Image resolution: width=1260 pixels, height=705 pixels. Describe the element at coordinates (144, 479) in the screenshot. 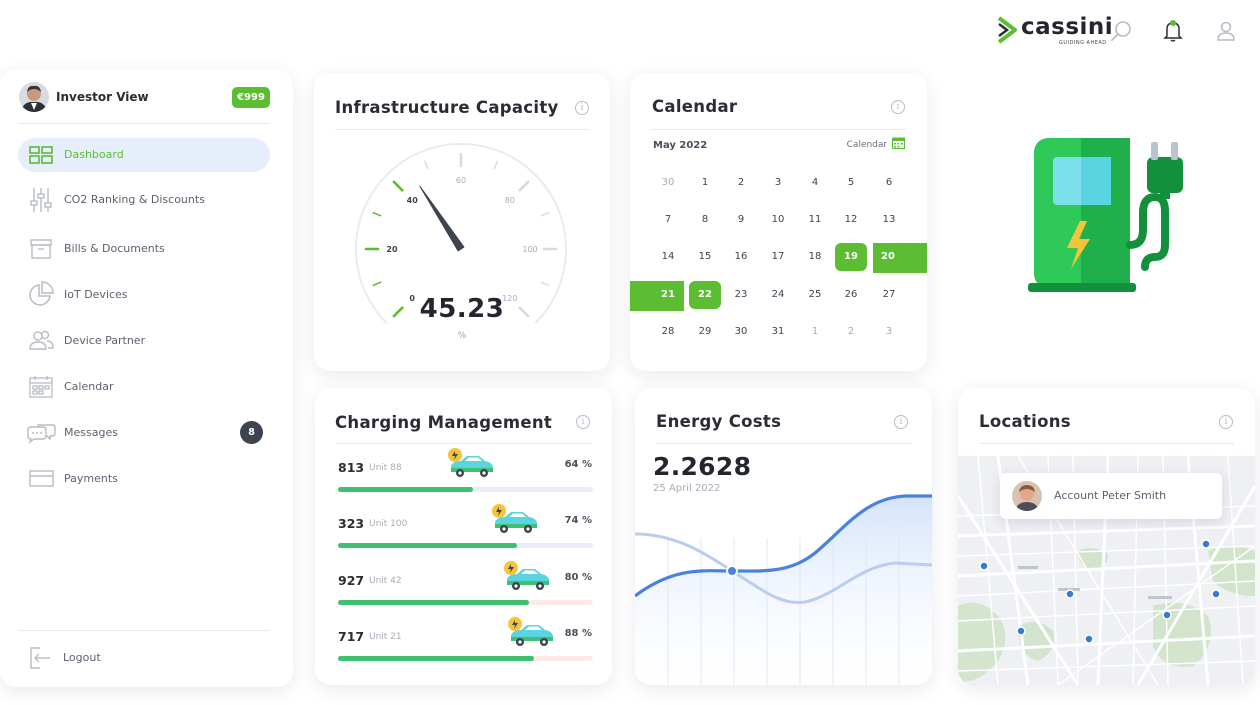

I see `sidebar-item-payments: Payments` at that location.